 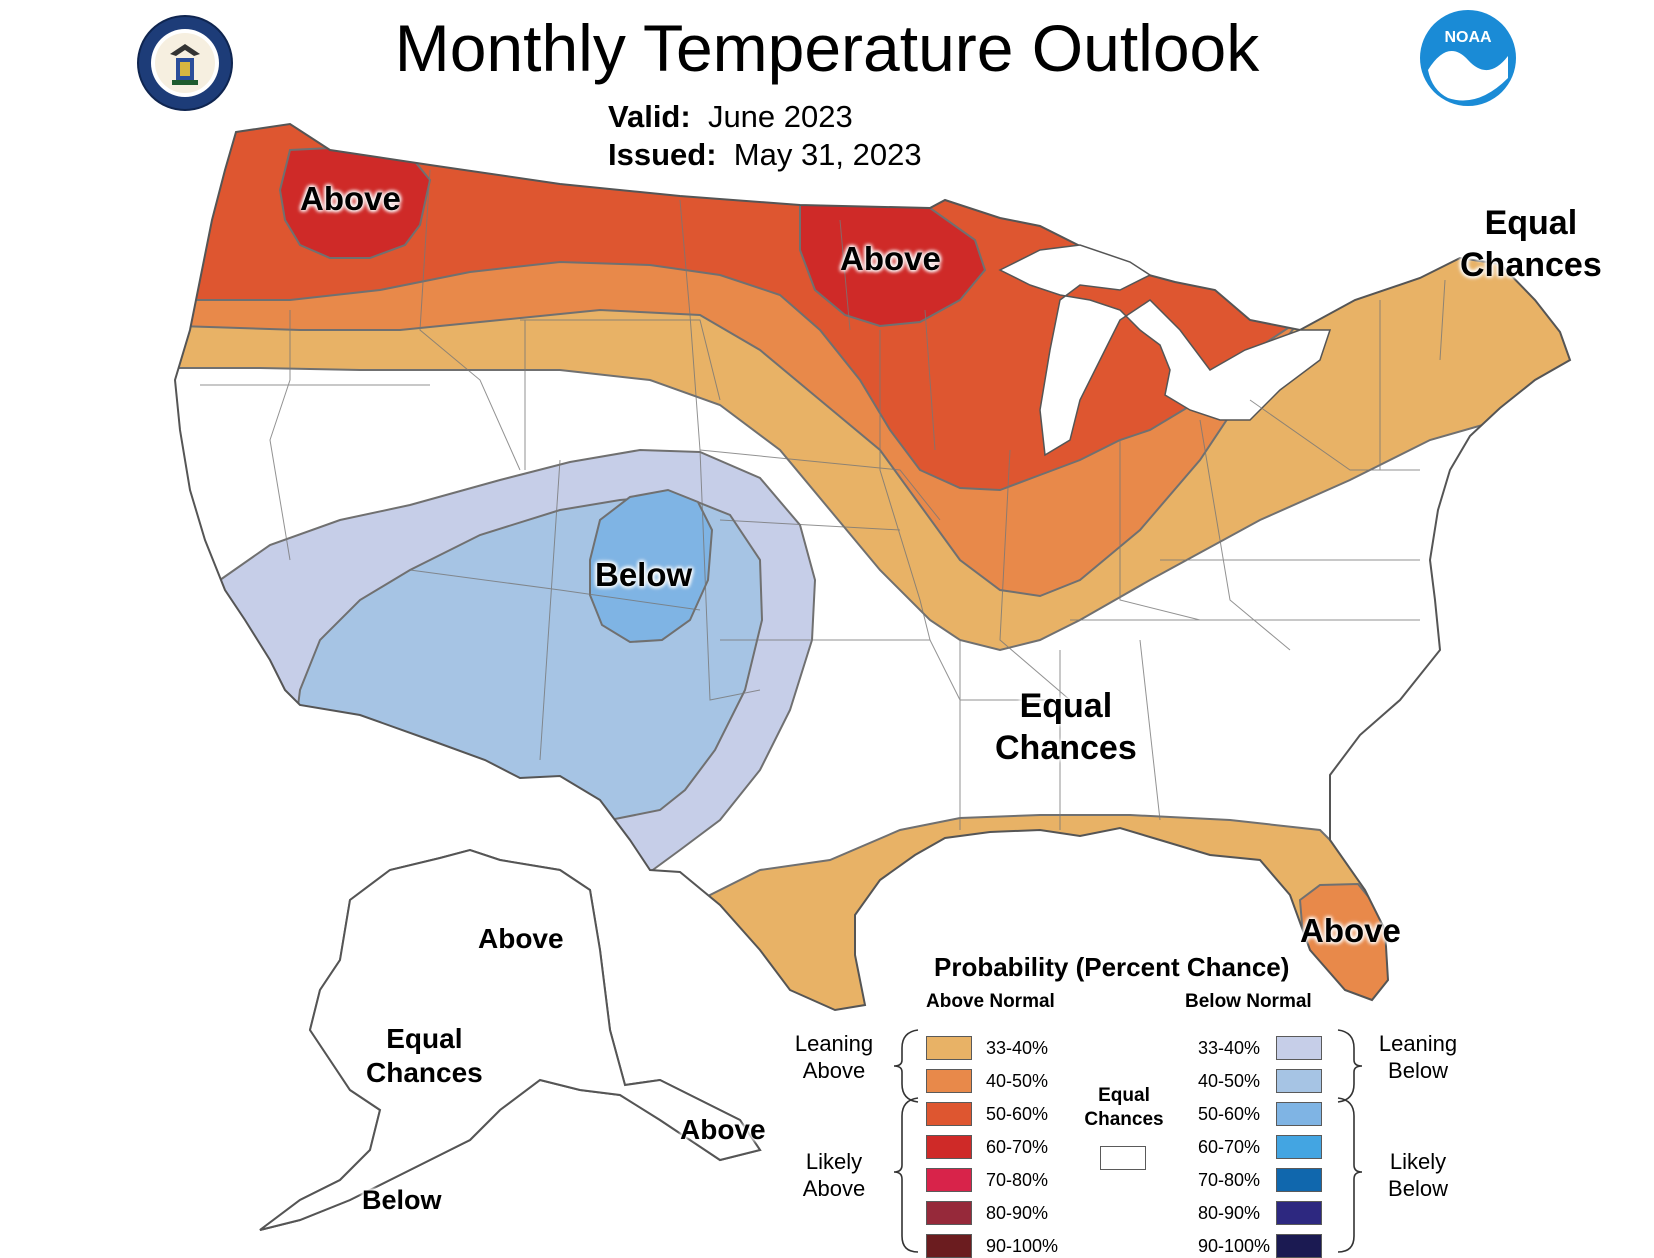 What do you see at coordinates (1017, 1081) in the screenshot?
I see `legend-above-category-label-2: 40-50%` at bounding box center [1017, 1081].